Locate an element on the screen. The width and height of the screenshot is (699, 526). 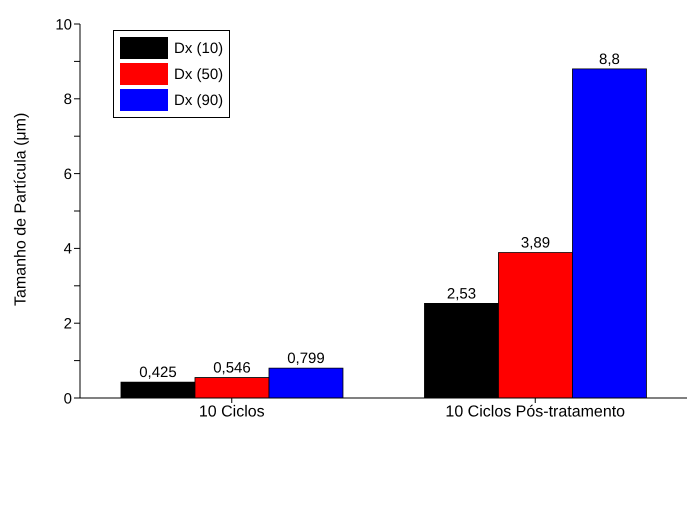
legend-label: Dx (10) is located at coordinates (199, 48).